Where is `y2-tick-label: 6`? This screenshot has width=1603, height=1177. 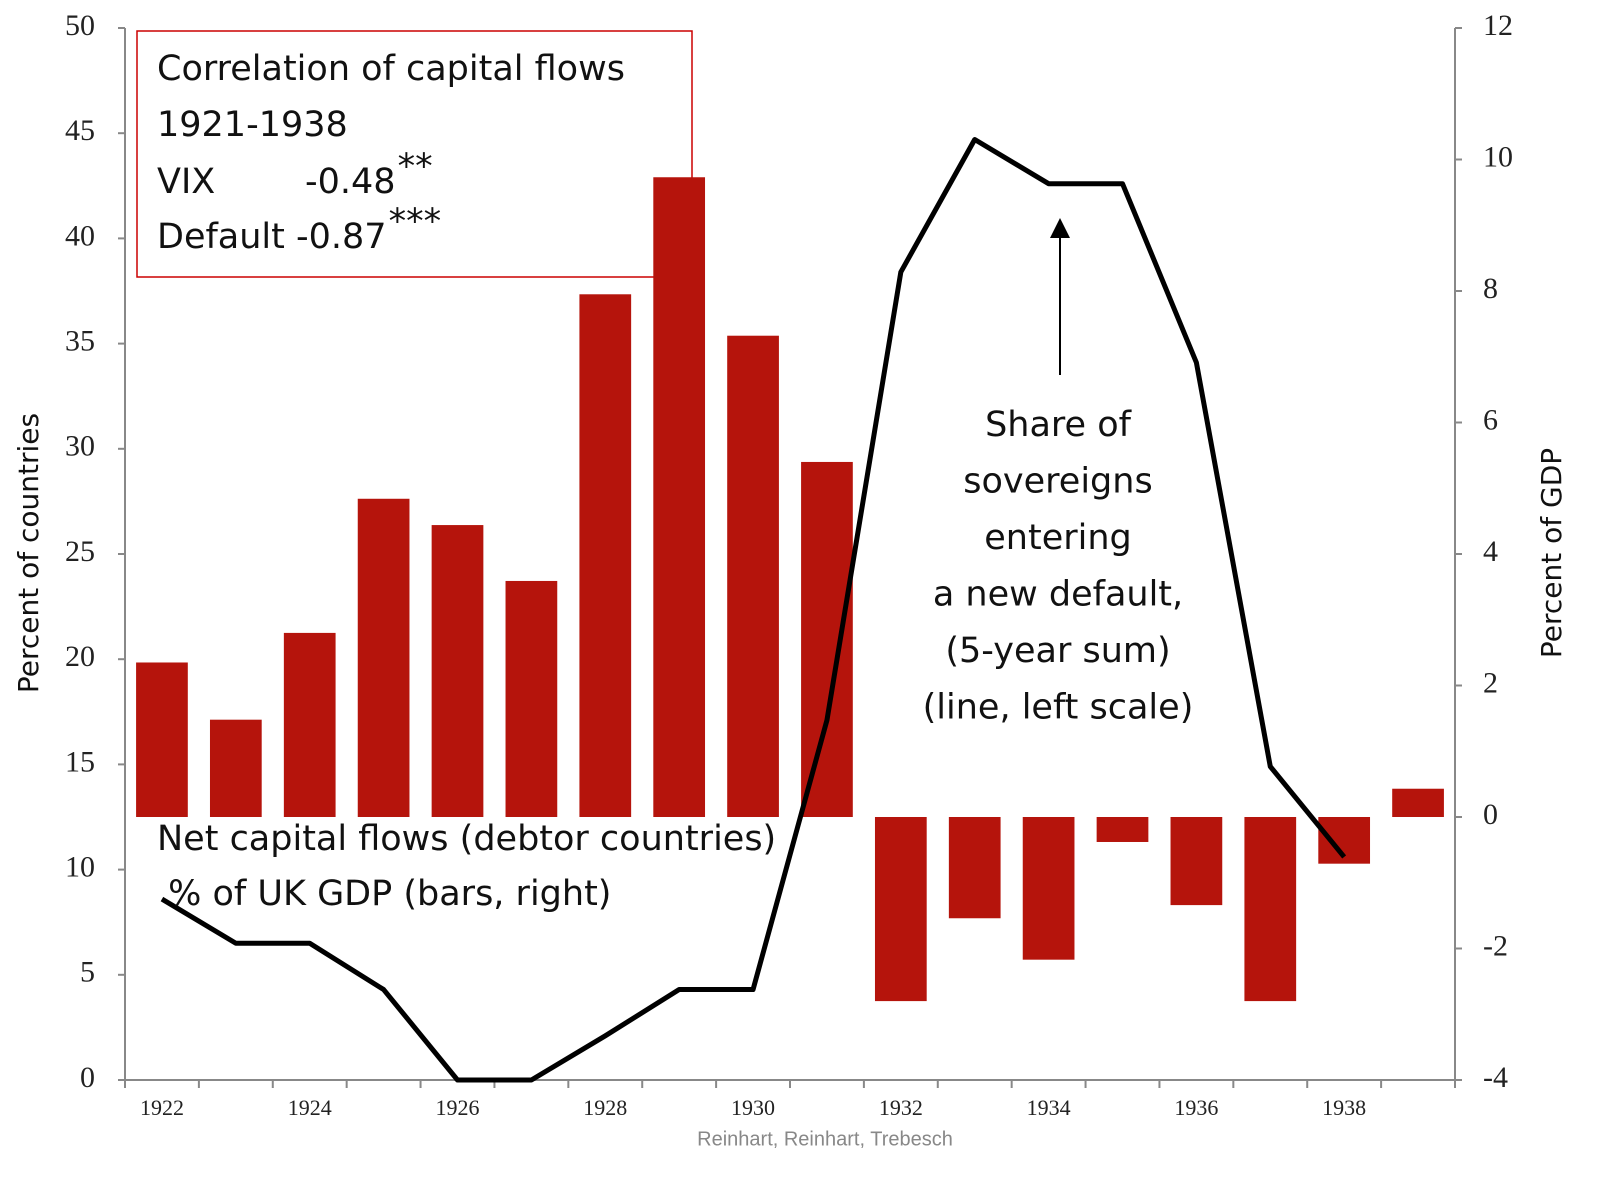
y2-tick-label: 6 is located at coordinates (1490, 419).